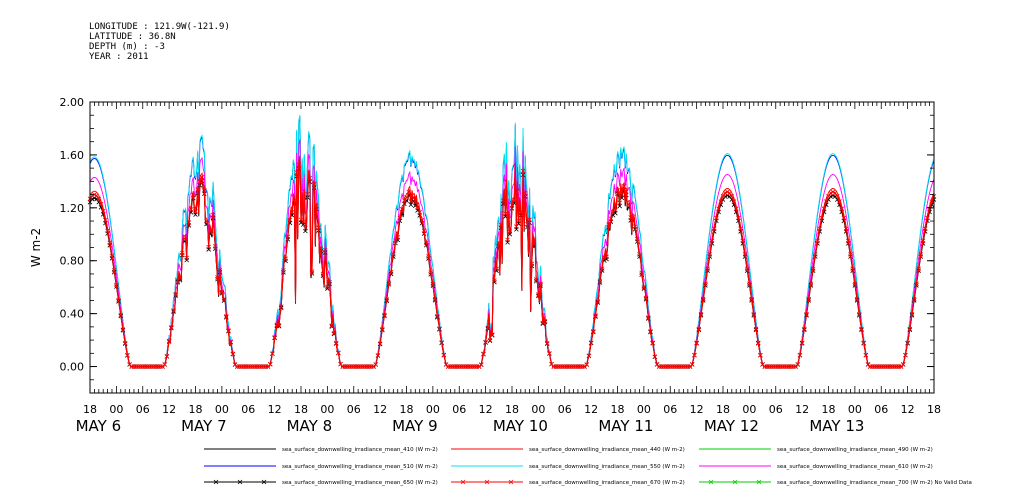 This screenshot has height=504, width=1009. Describe the element at coordinates (72, 208) in the screenshot. I see `y-tick-label: 1.20` at that location.